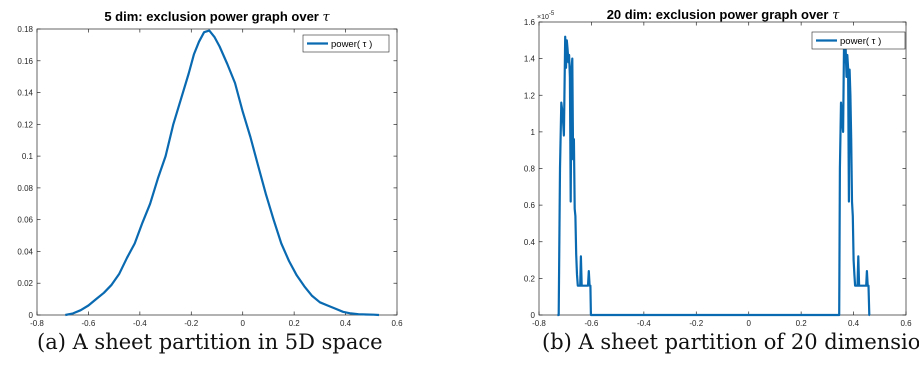 The height and width of the screenshot is (374, 919). What do you see at coordinates (546, 16) in the screenshot?
I see `y-axis-exponent: ×10⁻⁵` at bounding box center [546, 16].